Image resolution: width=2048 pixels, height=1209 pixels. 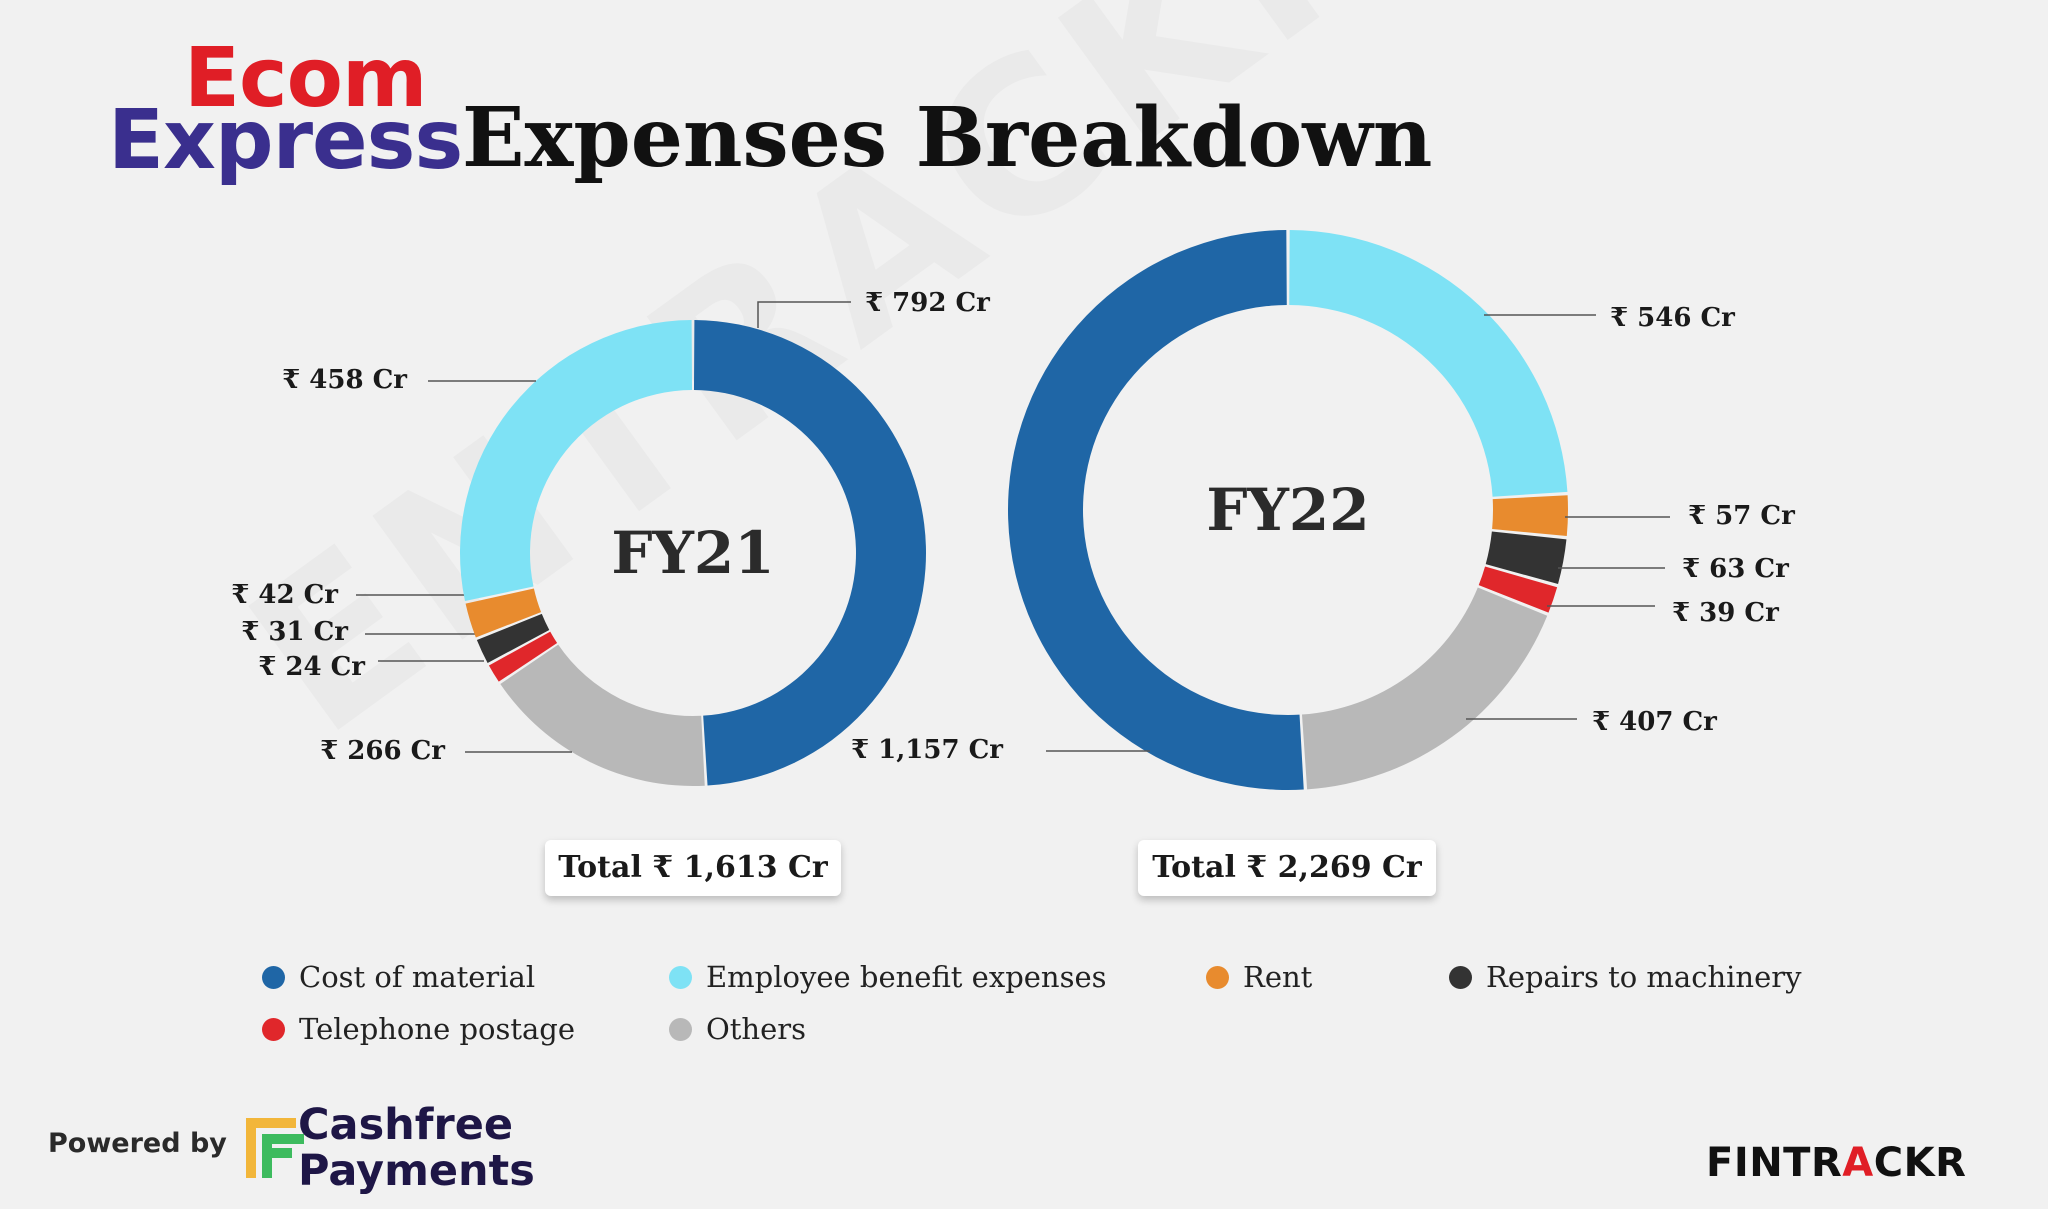 I want to click on legend-label: Cost of material, so click(x=417, y=977).